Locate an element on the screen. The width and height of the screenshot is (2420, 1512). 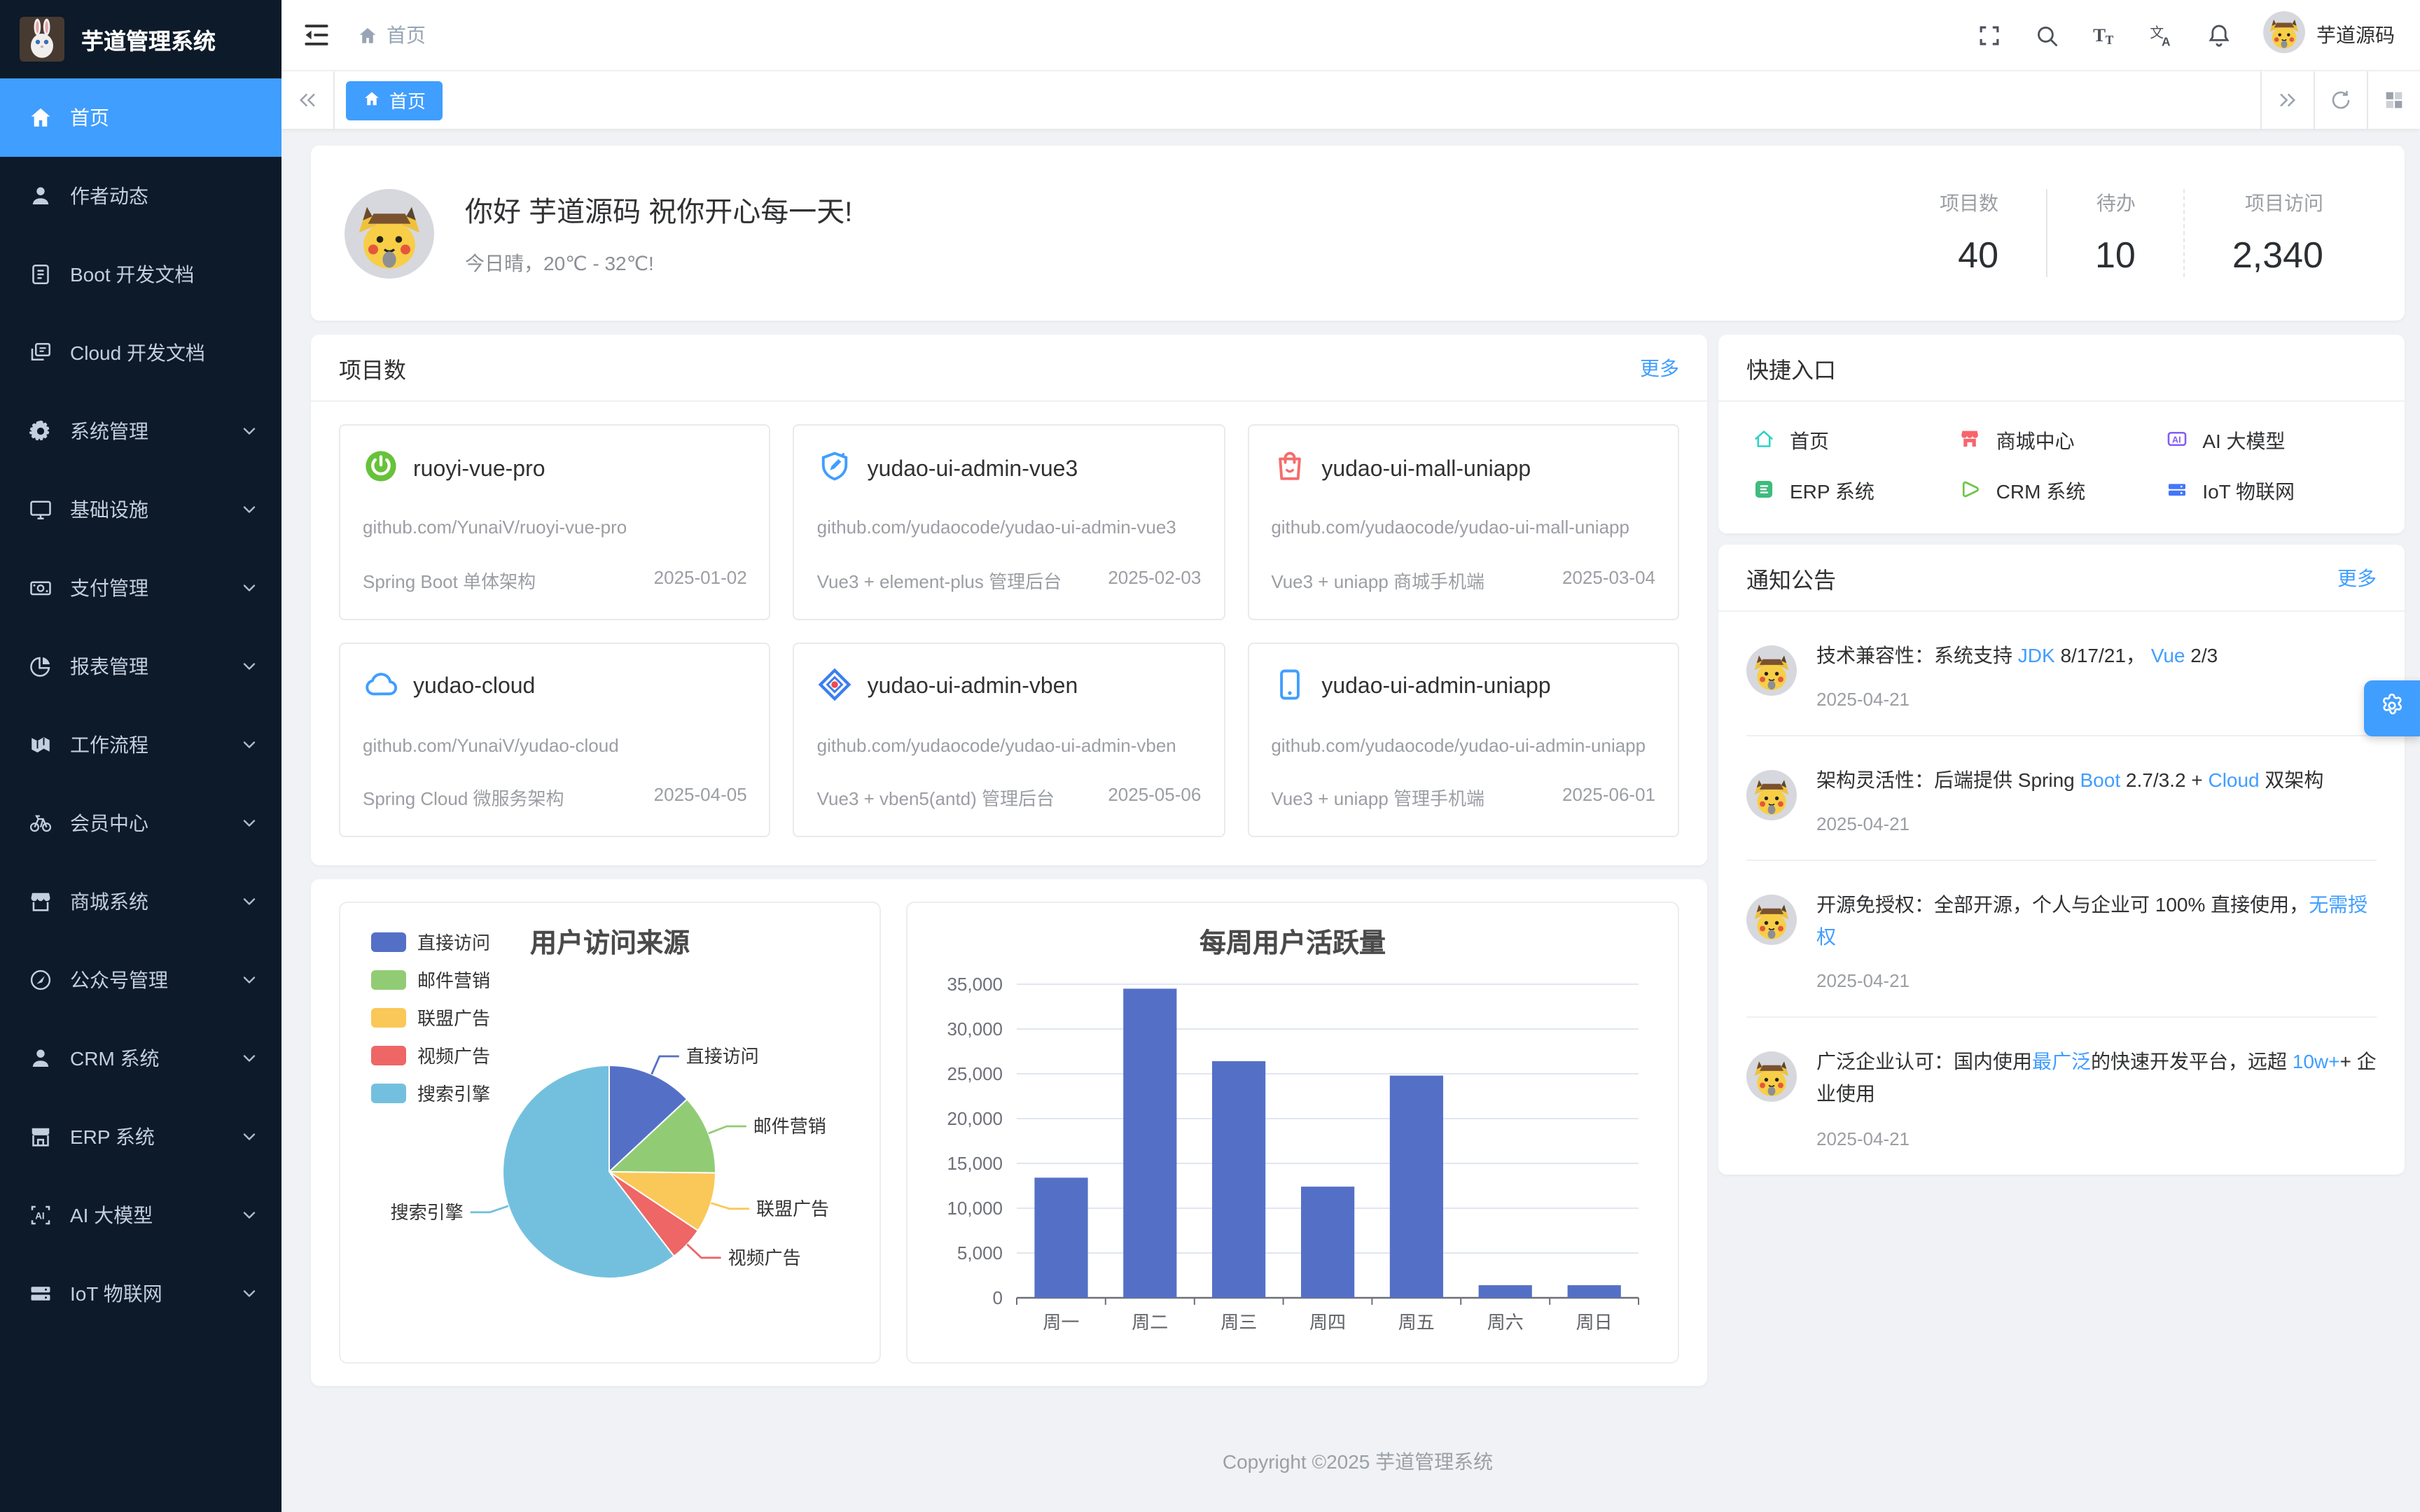
y-tick-label: 25,000 is located at coordinates (975, 1073).